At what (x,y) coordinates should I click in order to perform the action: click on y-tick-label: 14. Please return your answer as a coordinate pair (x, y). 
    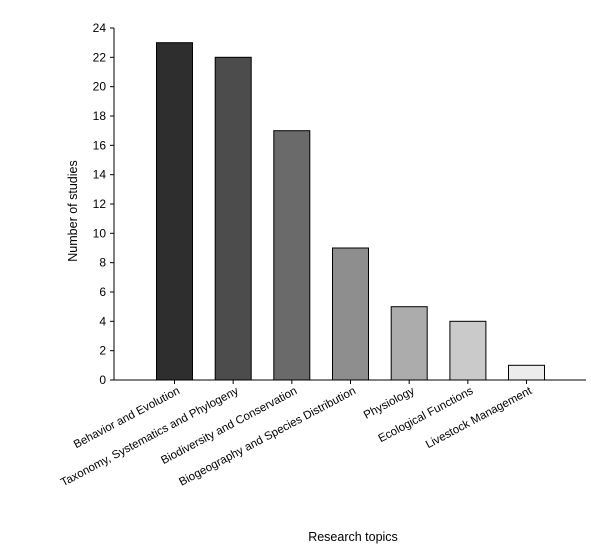
    Looking at the image, I should click on (100, 175).